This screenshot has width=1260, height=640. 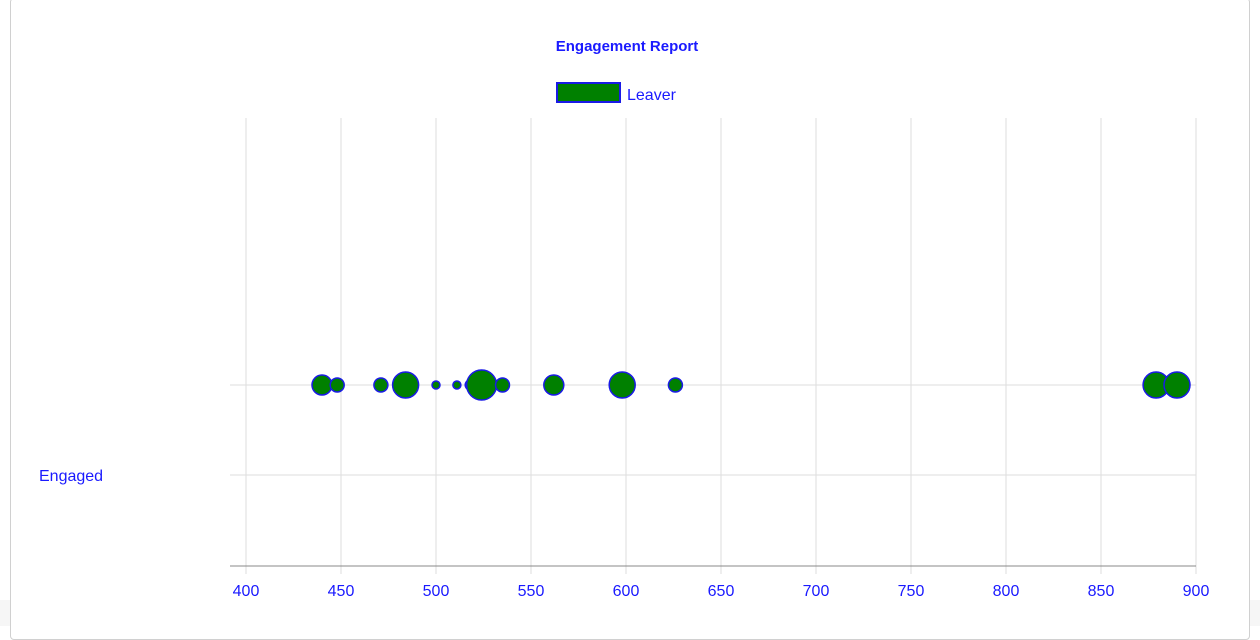 I want to click on legend-label-leaver: Leaver, so click(x=652, y=95).